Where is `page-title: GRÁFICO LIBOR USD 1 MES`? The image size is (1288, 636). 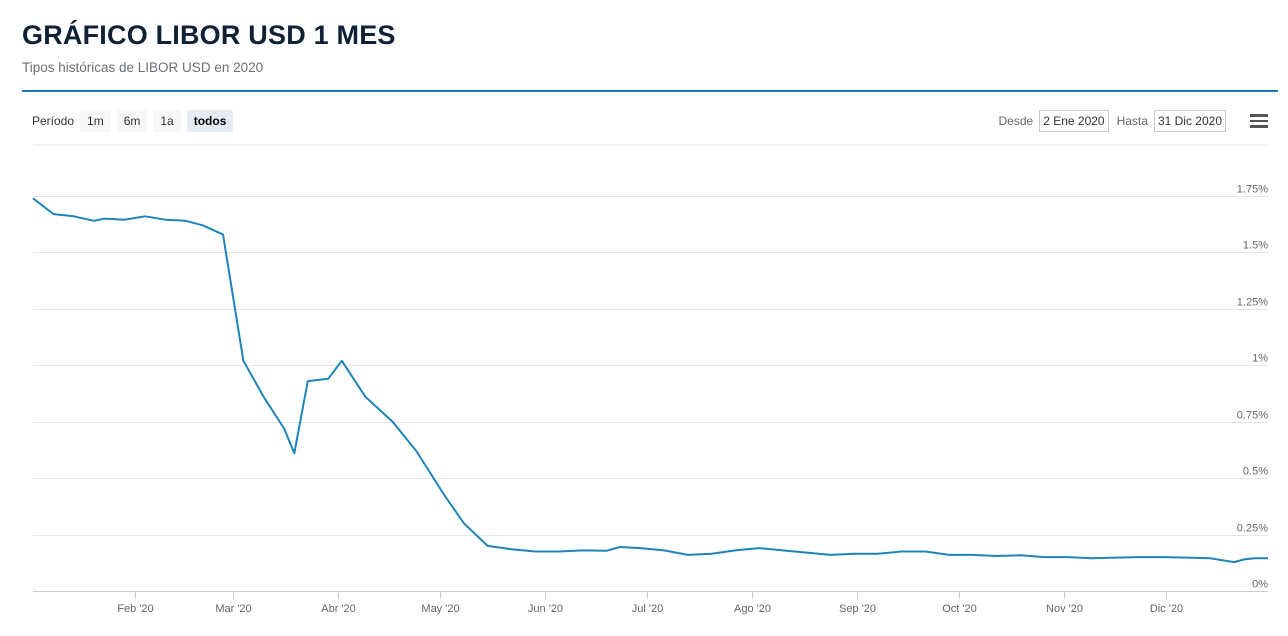 page-title: GRÁFICO LIBOR USD 1 MES is located at coordinates (209, 35).